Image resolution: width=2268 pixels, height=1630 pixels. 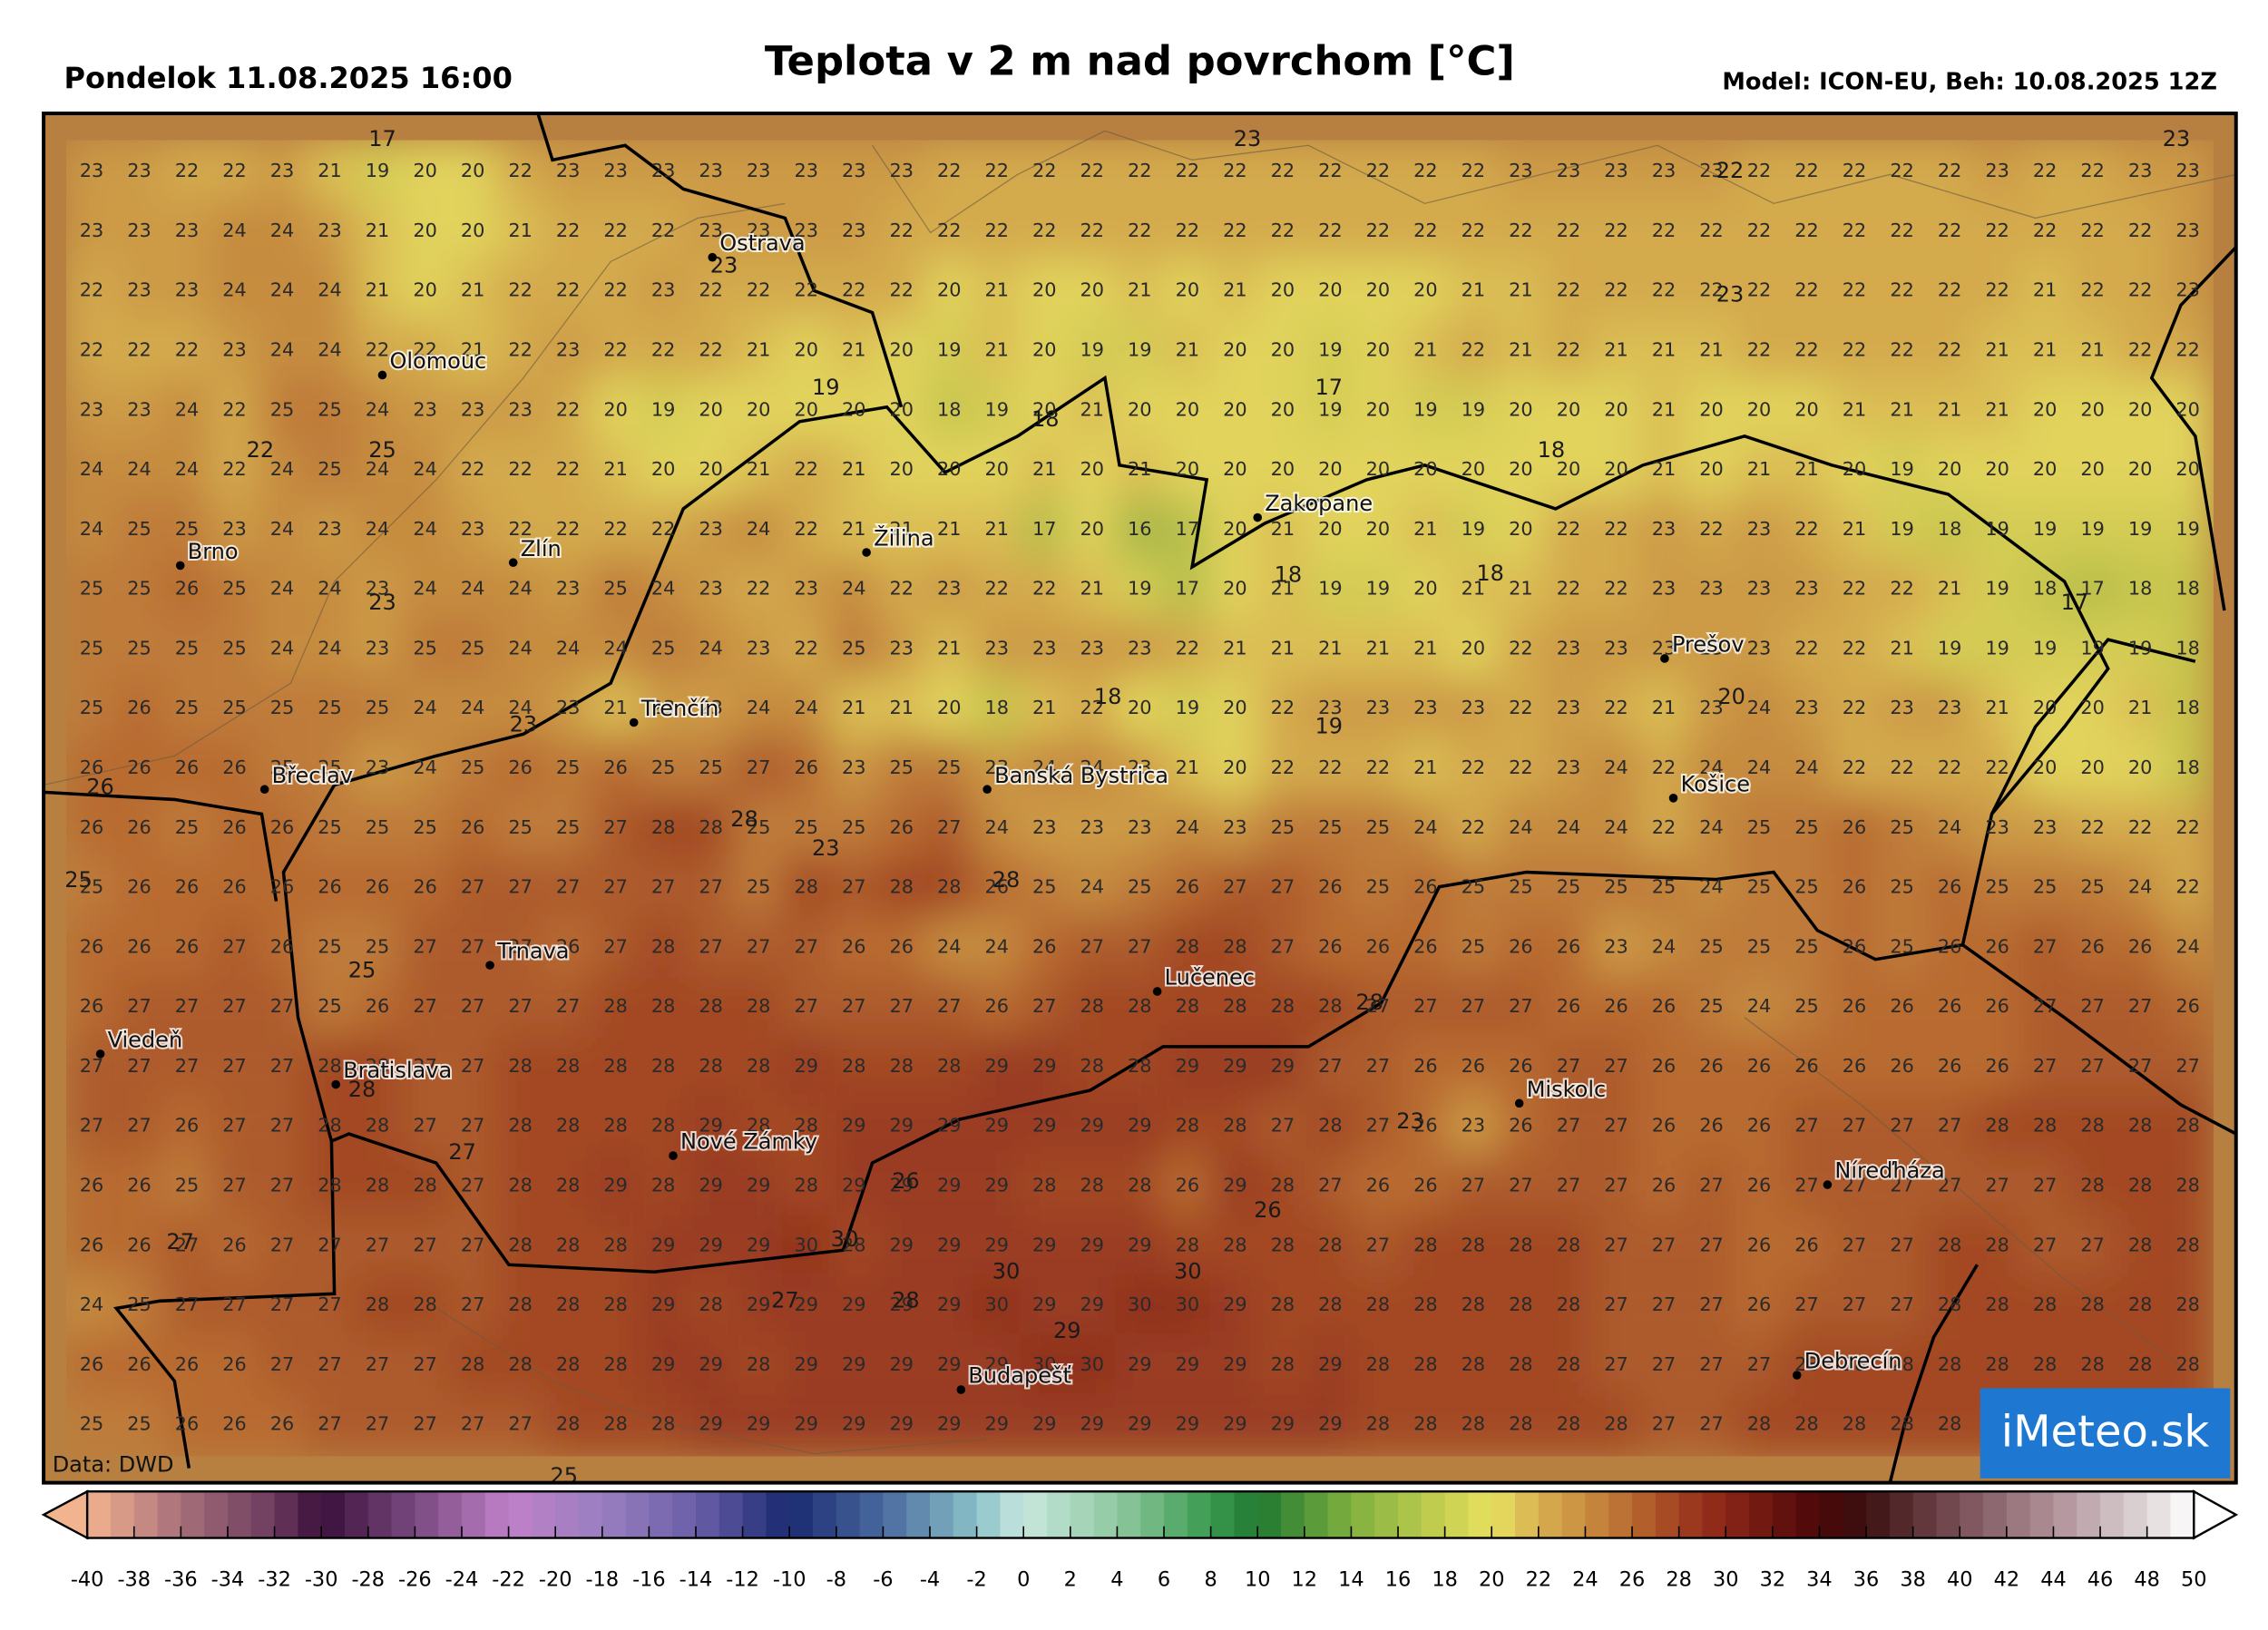 What do you see at coordinates (2092, 726) in the screenshot?
I see `sk-ua-border` at bounding box center [2092, 726].